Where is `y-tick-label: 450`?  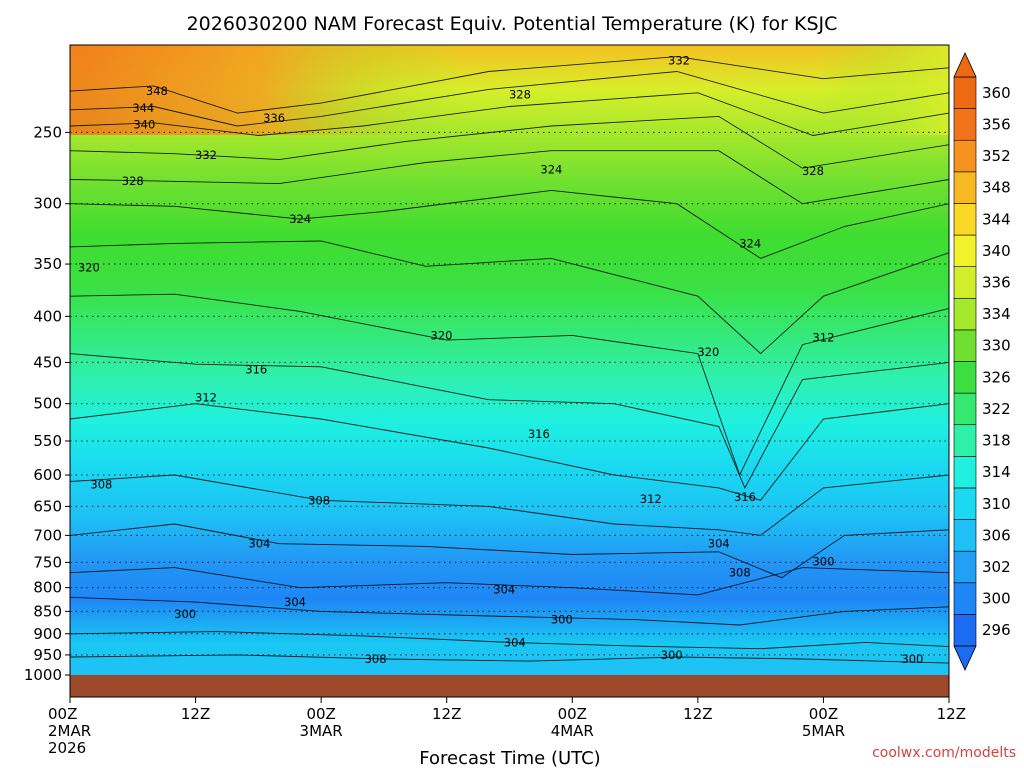 y-tick-label: 450 is located at coordinates (47, 362).